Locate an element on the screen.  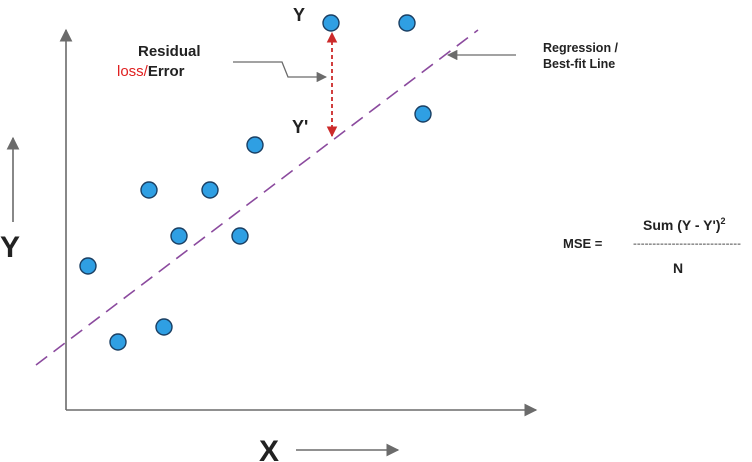
residual-label-line2: loss/Error is located at coordinates (151, 71).